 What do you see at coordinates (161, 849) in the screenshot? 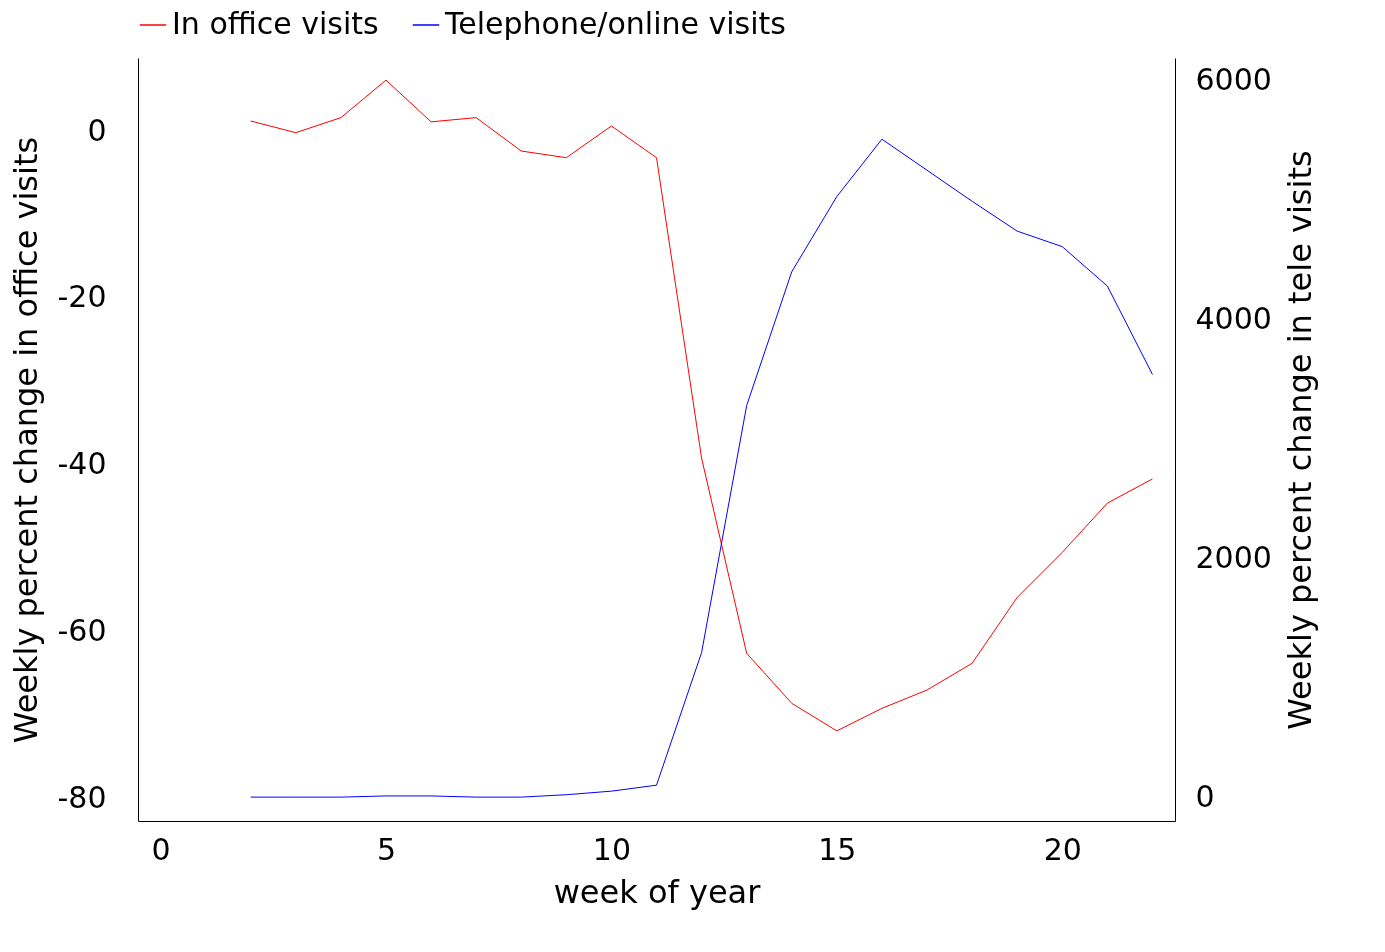
I see `x-tick-label: 0` at bounding box center [161, 849].